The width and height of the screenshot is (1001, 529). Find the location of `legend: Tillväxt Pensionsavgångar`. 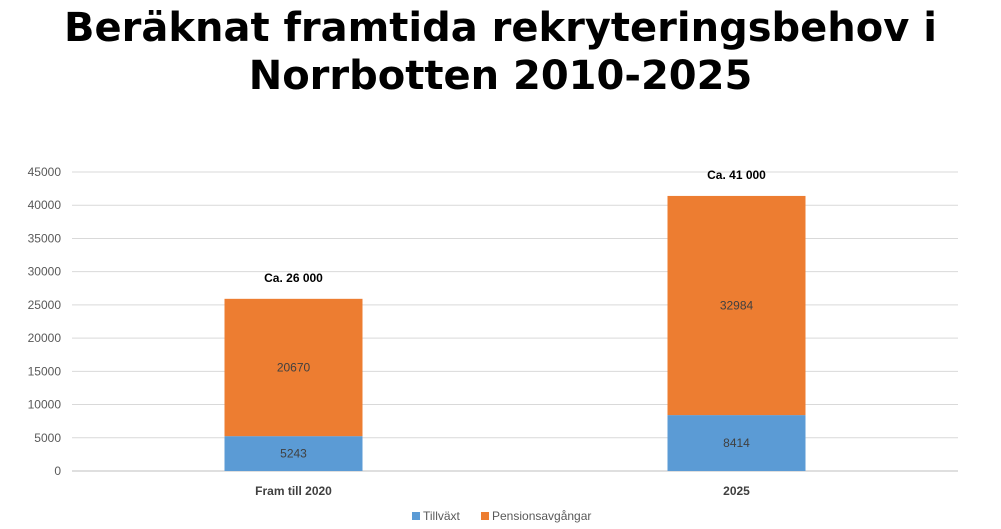

legend: Tillväxt Pensionsavgångar is located at coordinates (501, 516).